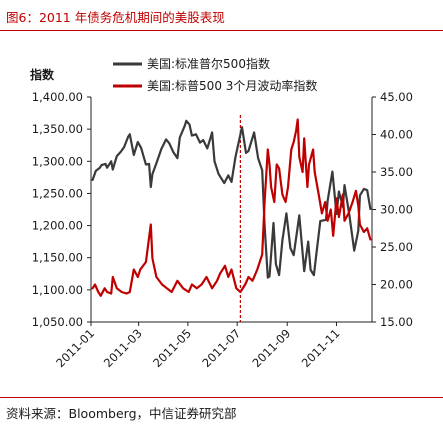 This screenshot has width=443, height=434. Describe the element at coordinates (396, 210) in the screenshot. I see `right-tick-label: 30.00` at that location.